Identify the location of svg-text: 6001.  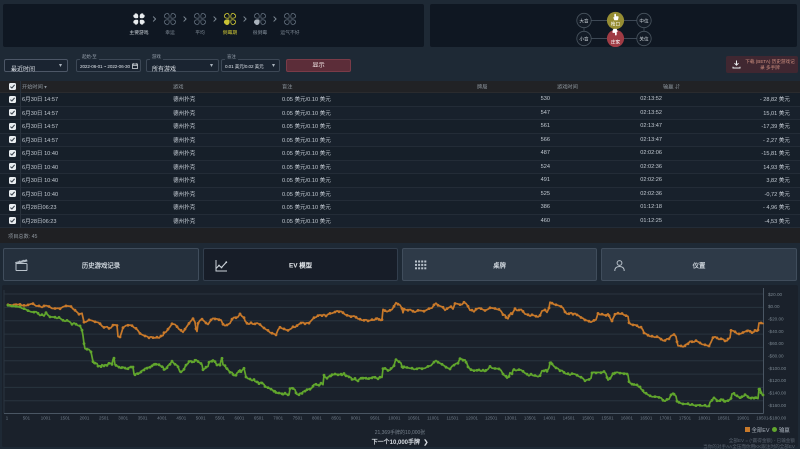
(240, 418).